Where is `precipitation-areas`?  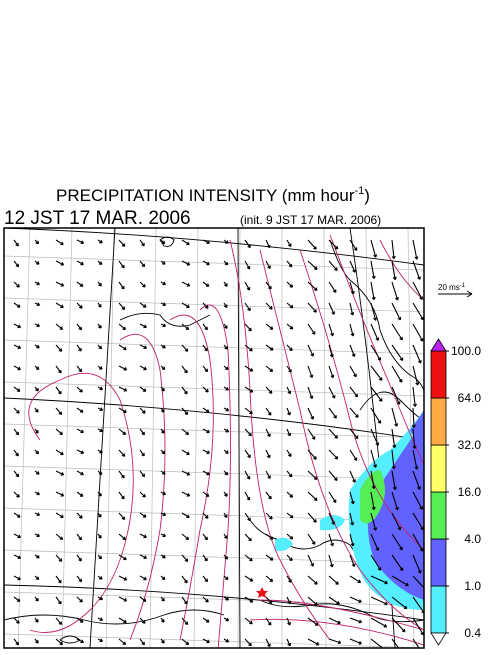
precipitation-areas is located at coordinates (349, 510).